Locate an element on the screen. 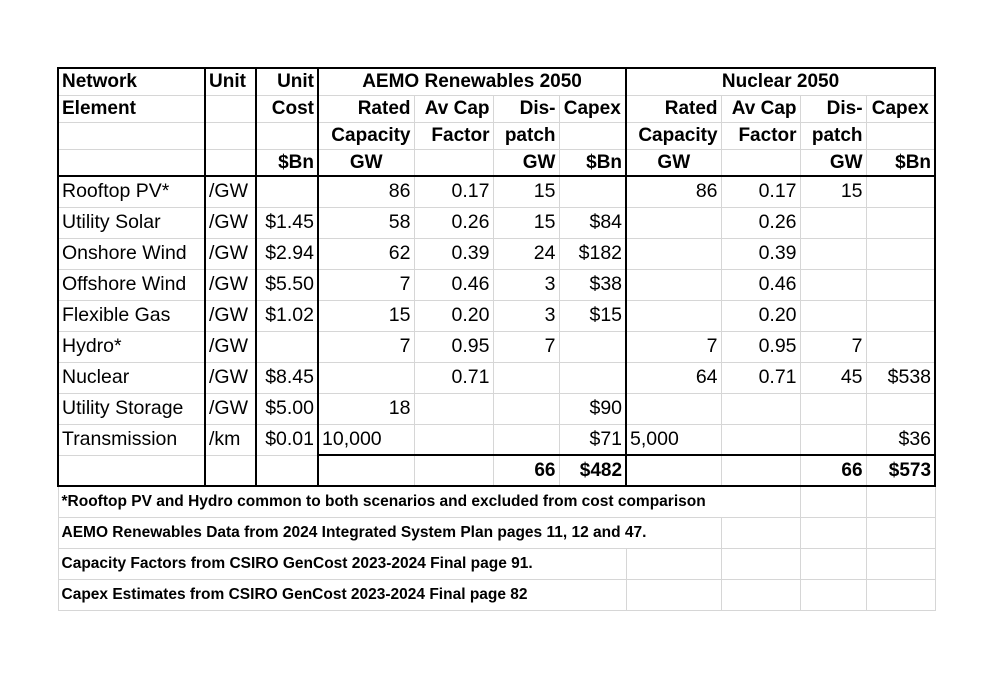  header-nuclear-capex: $Bn is located at coordinates (901, 162).